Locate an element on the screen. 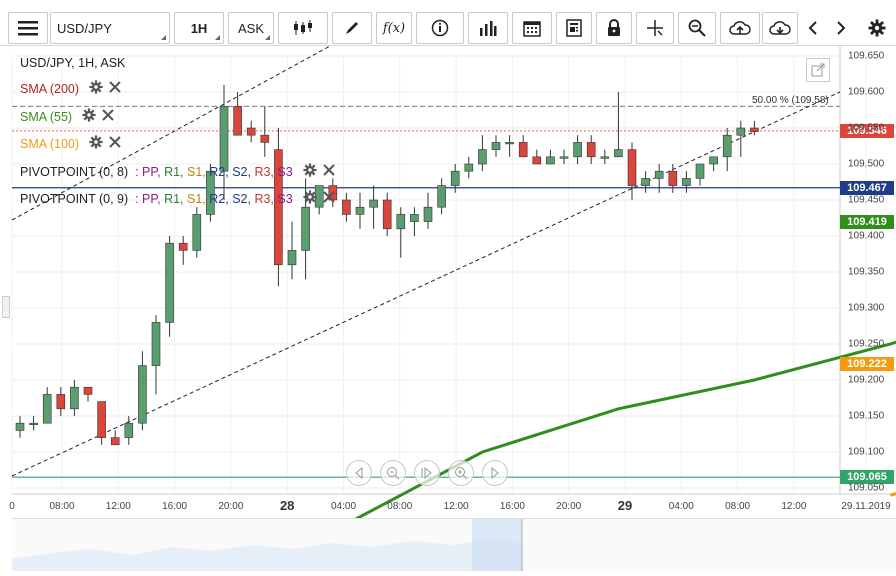 The width and height of the screenshot is (896, 576). pan-left-button is located at coordinates (359, 473).